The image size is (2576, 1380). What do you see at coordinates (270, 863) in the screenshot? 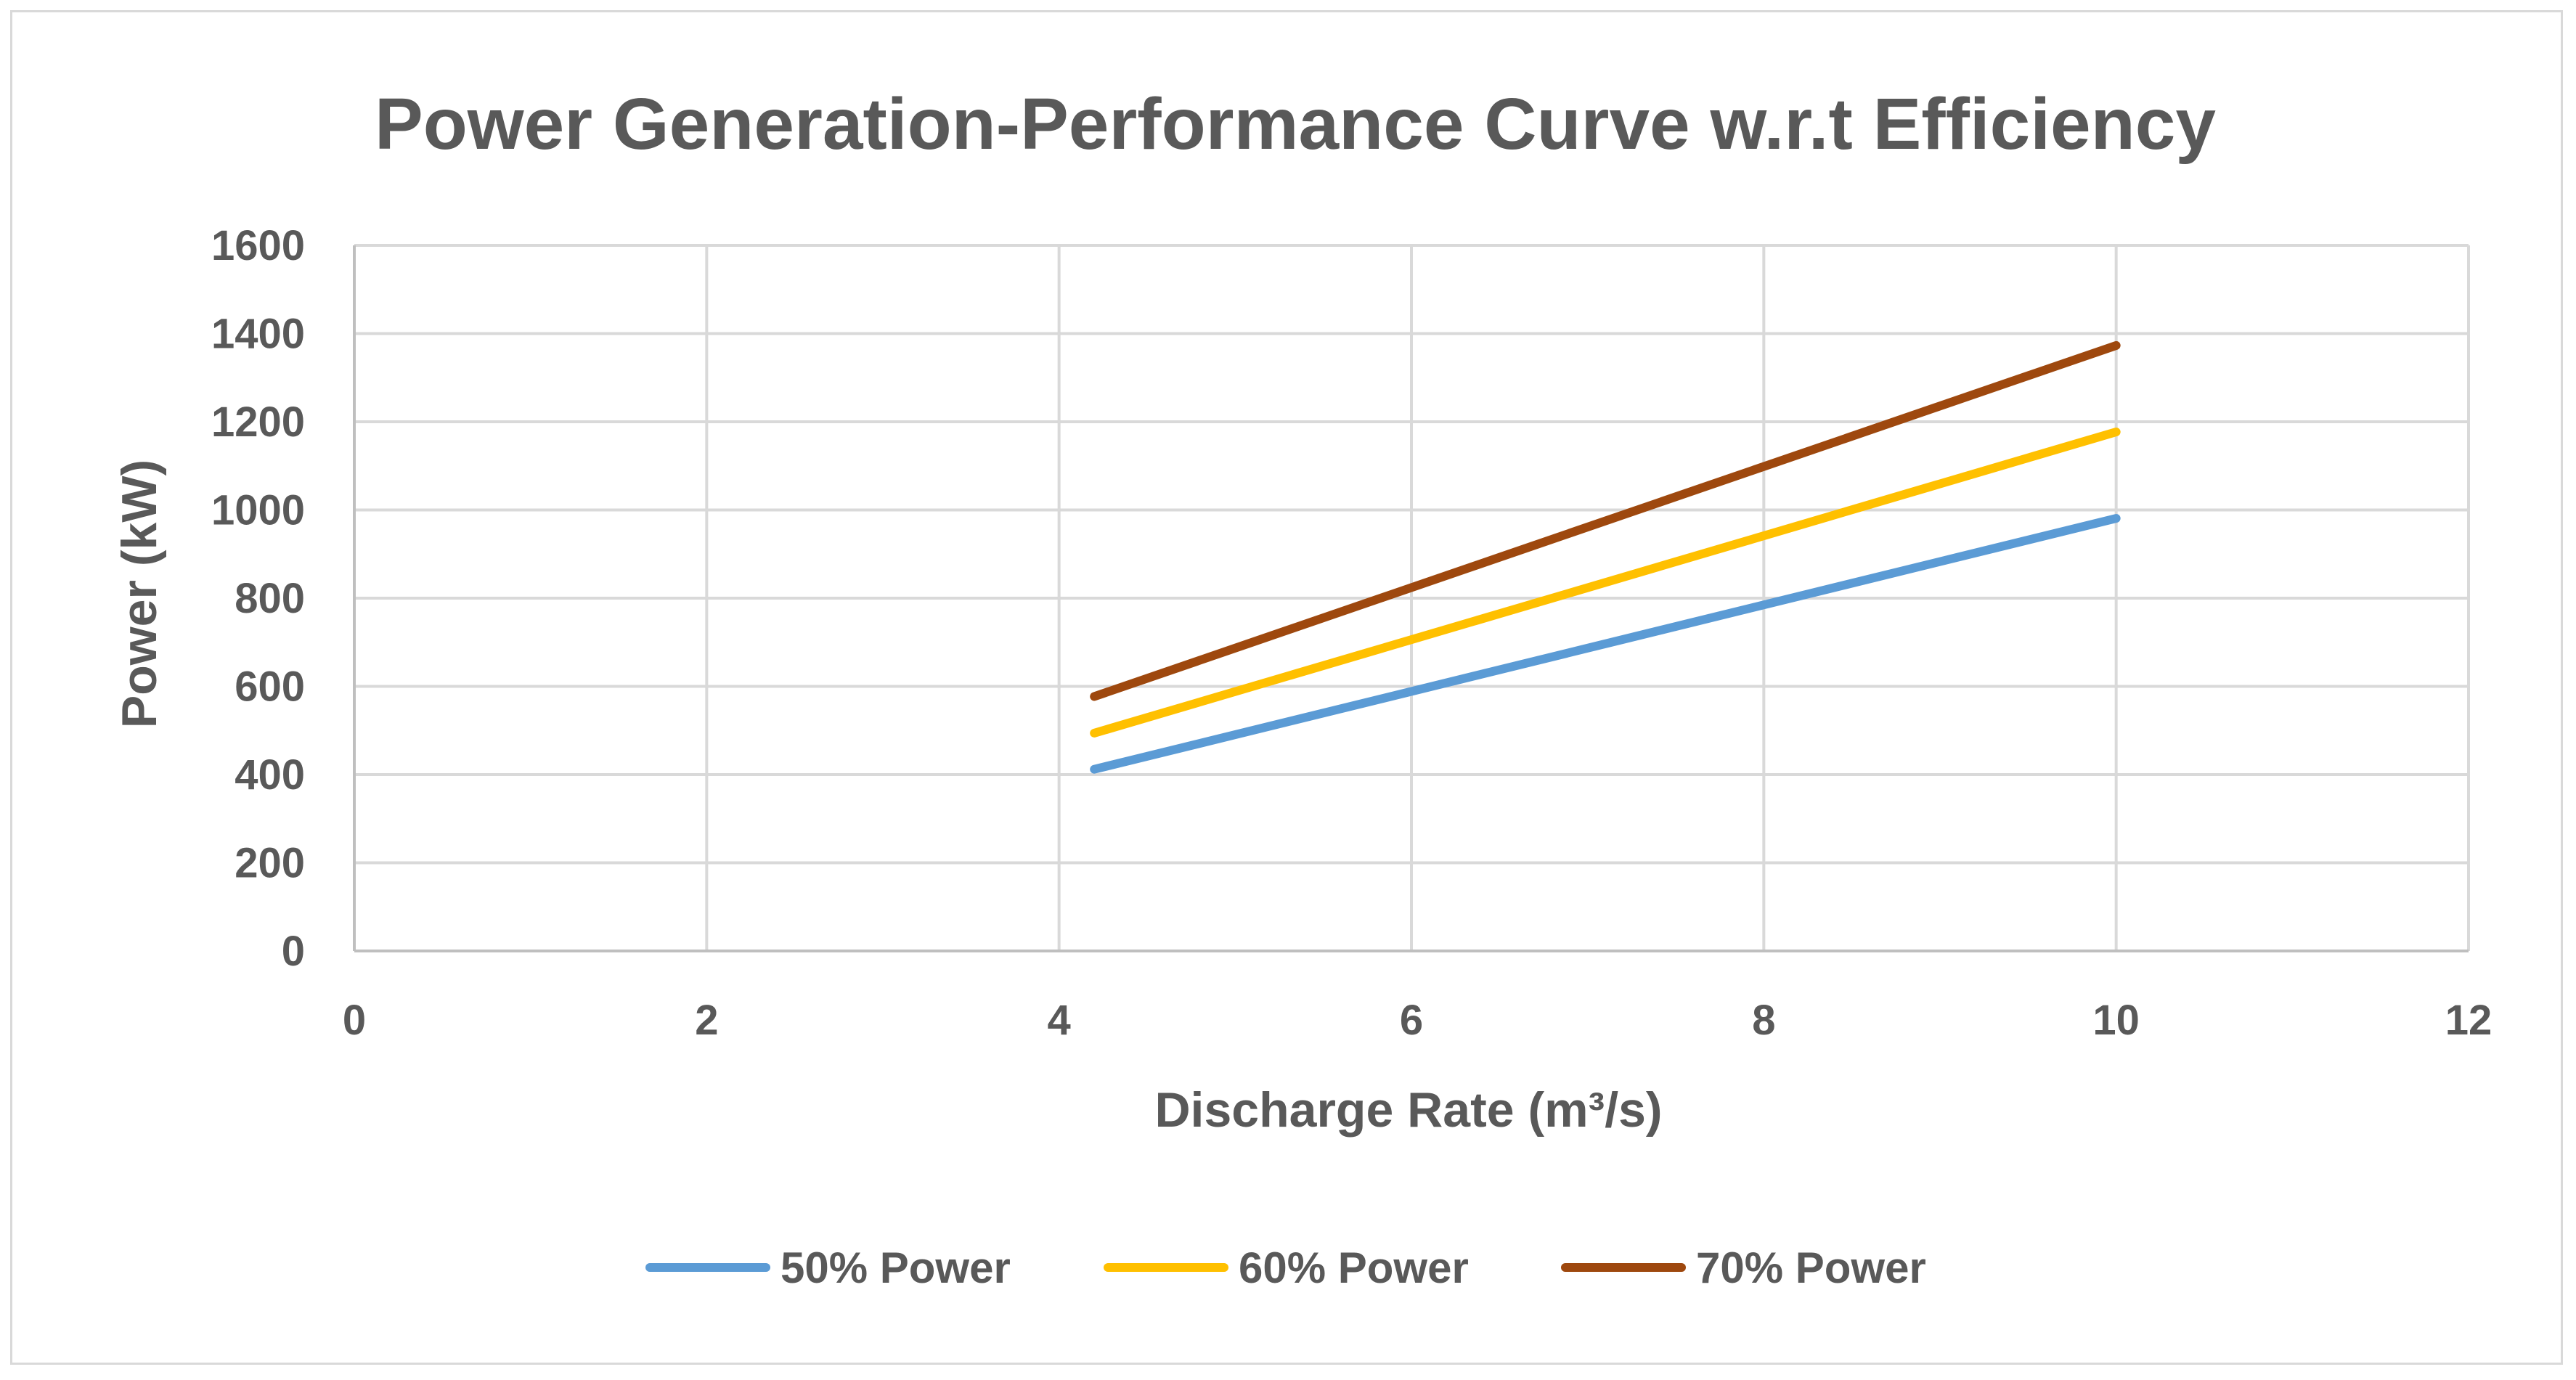
I see `y-tick-label: 200` at bounding box center [270, 863].